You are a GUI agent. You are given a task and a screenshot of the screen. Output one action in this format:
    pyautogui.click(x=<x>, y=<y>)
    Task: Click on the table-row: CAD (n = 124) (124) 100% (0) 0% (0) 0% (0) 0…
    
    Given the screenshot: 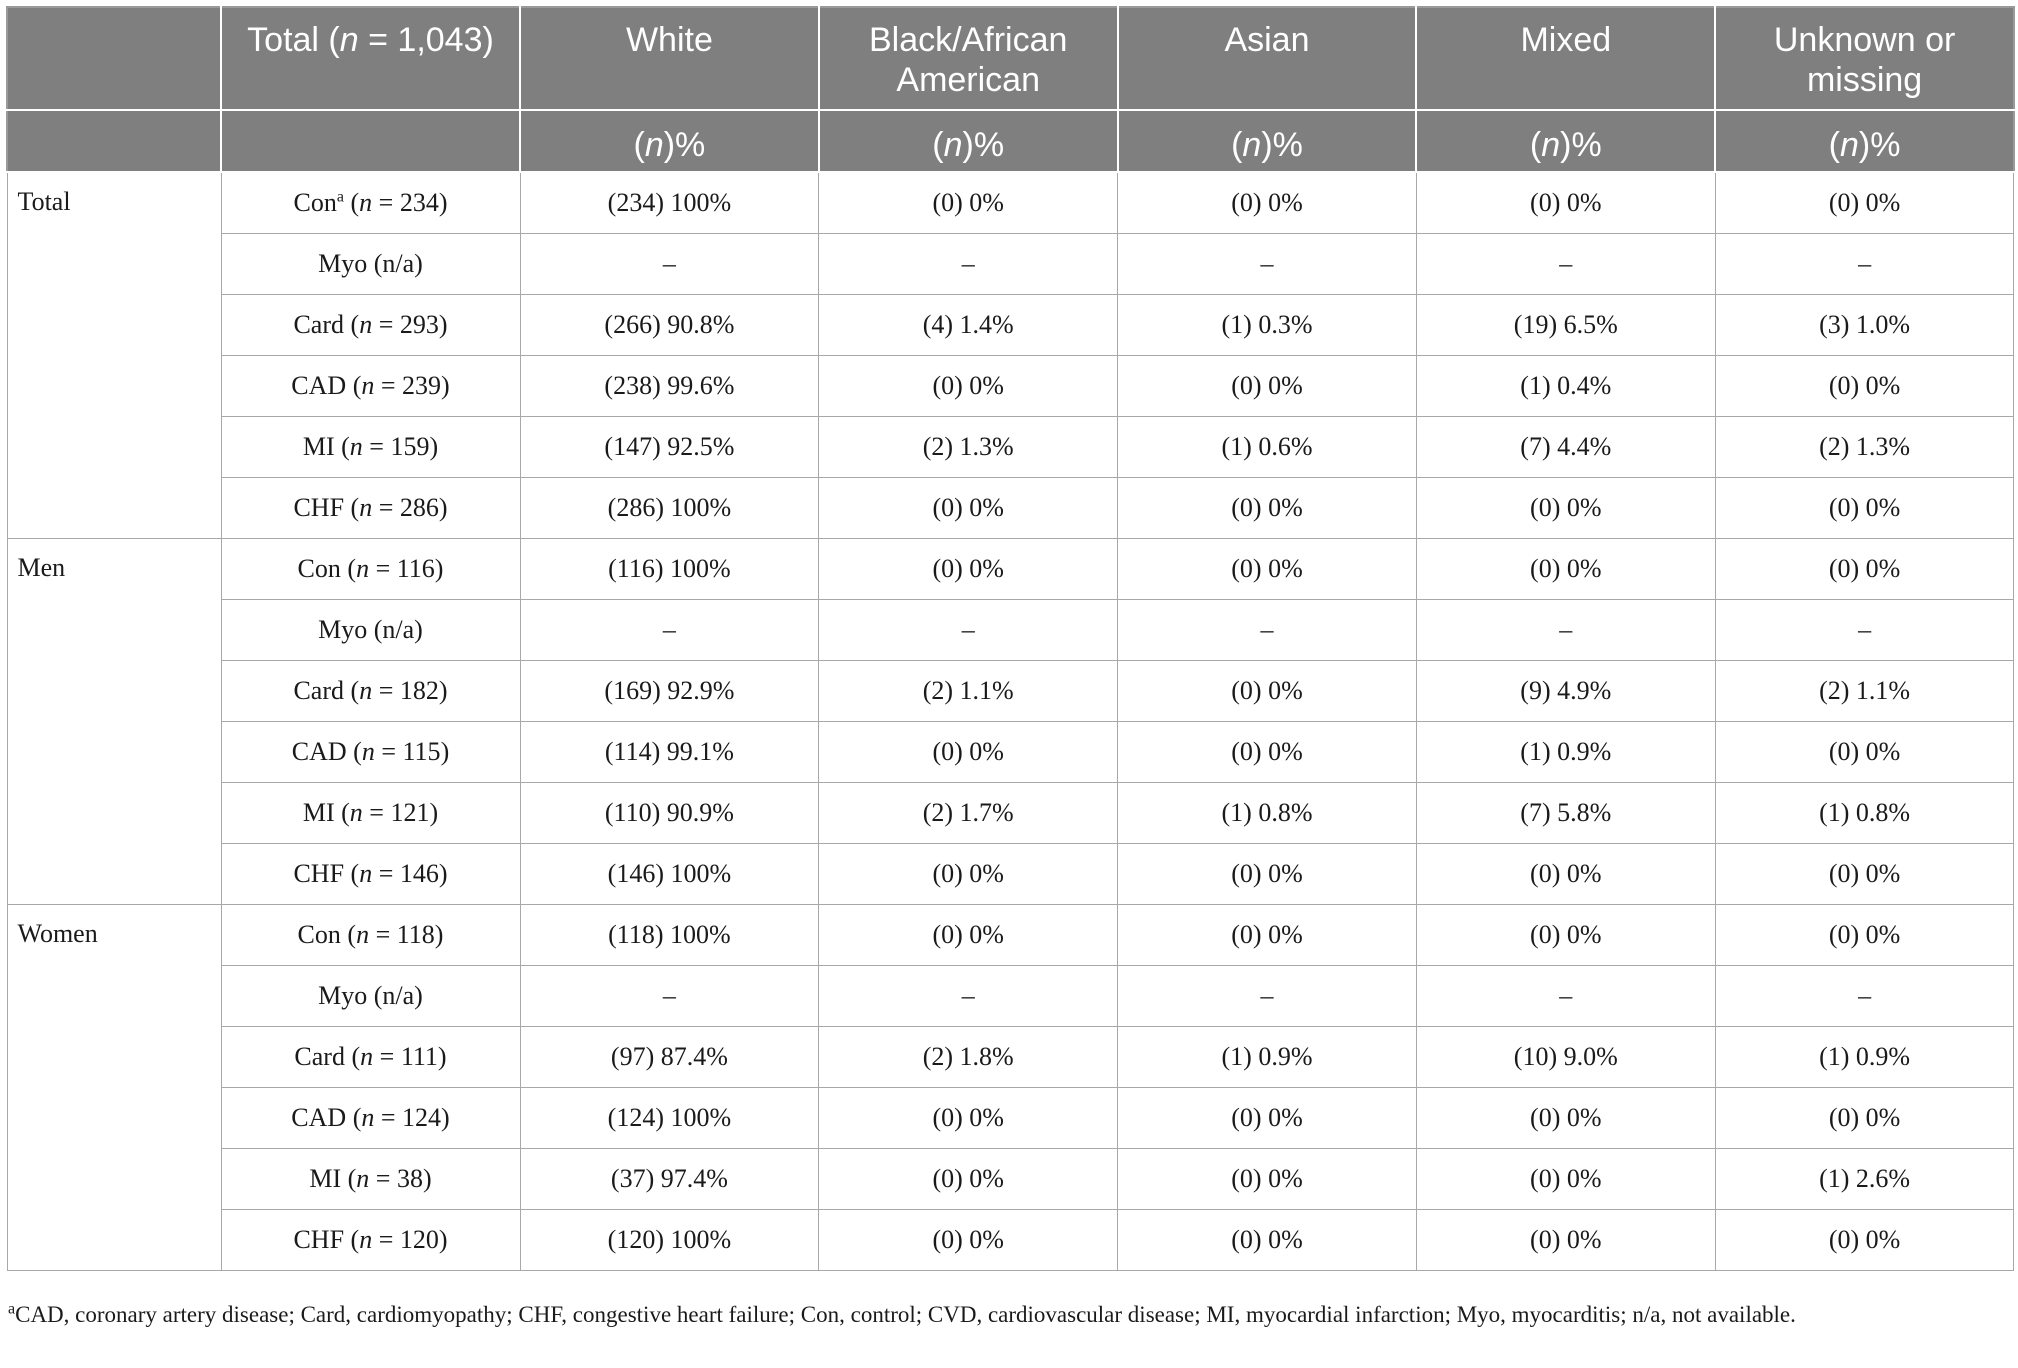 What is the action you would take?
    pyautogui.click(x=1011, y=1117)
    